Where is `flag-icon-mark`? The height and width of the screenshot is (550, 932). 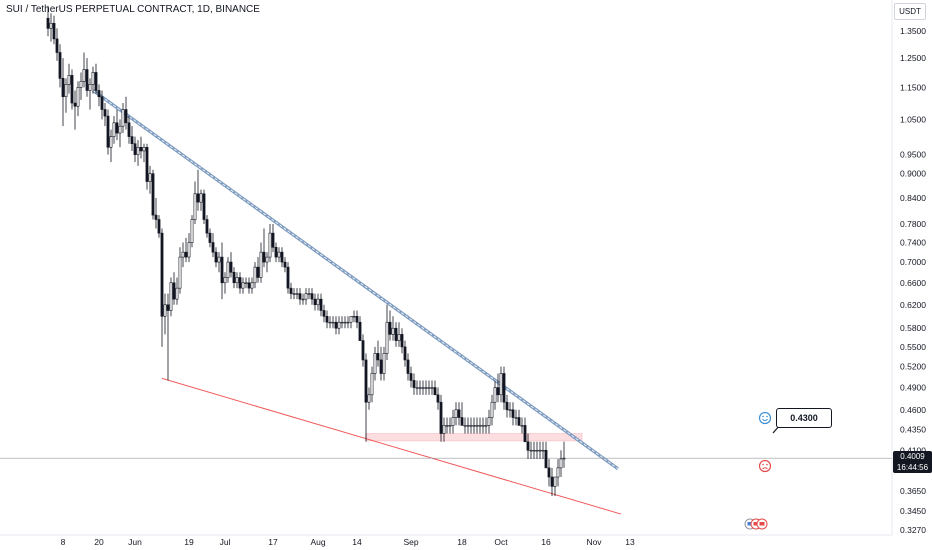 flag-icon-mark is located at coordinates (756, 524).